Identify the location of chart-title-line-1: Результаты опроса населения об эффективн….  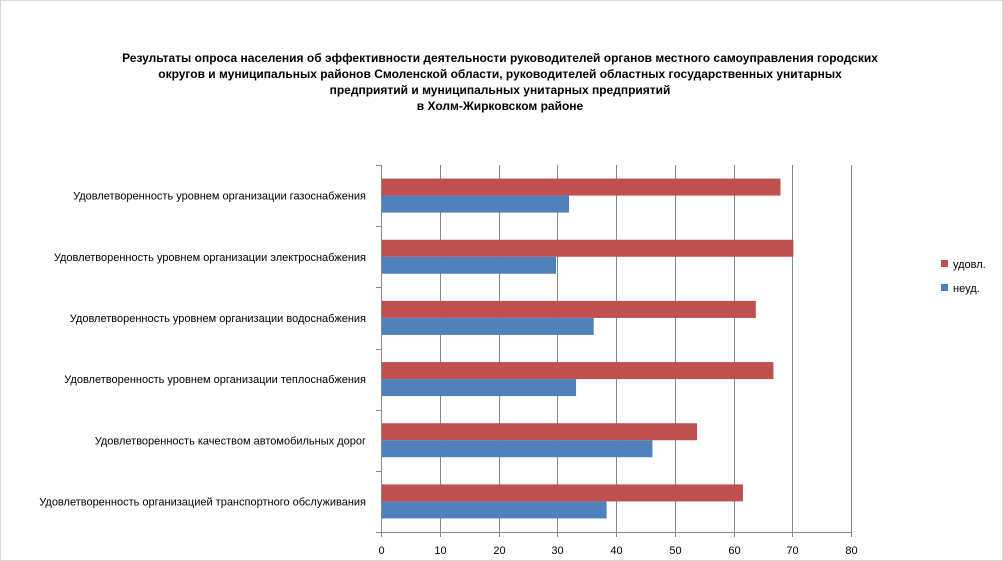
(500, 58).